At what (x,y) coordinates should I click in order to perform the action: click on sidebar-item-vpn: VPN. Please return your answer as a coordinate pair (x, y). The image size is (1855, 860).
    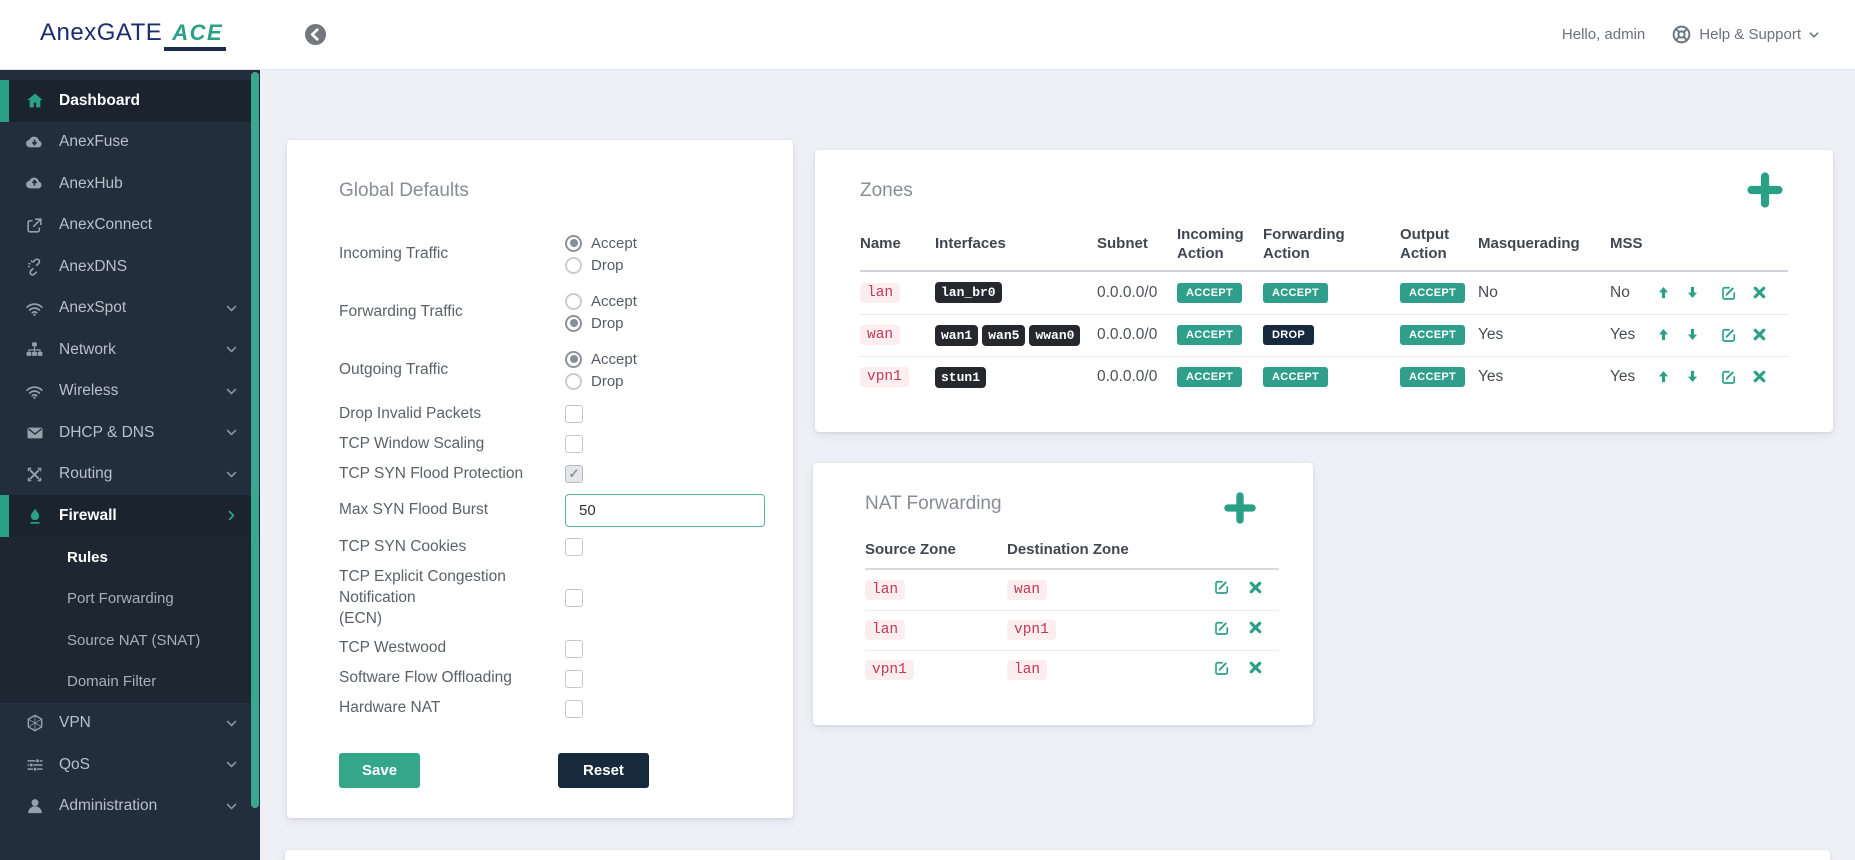
    Looking at the image, I should click on (130, 724).